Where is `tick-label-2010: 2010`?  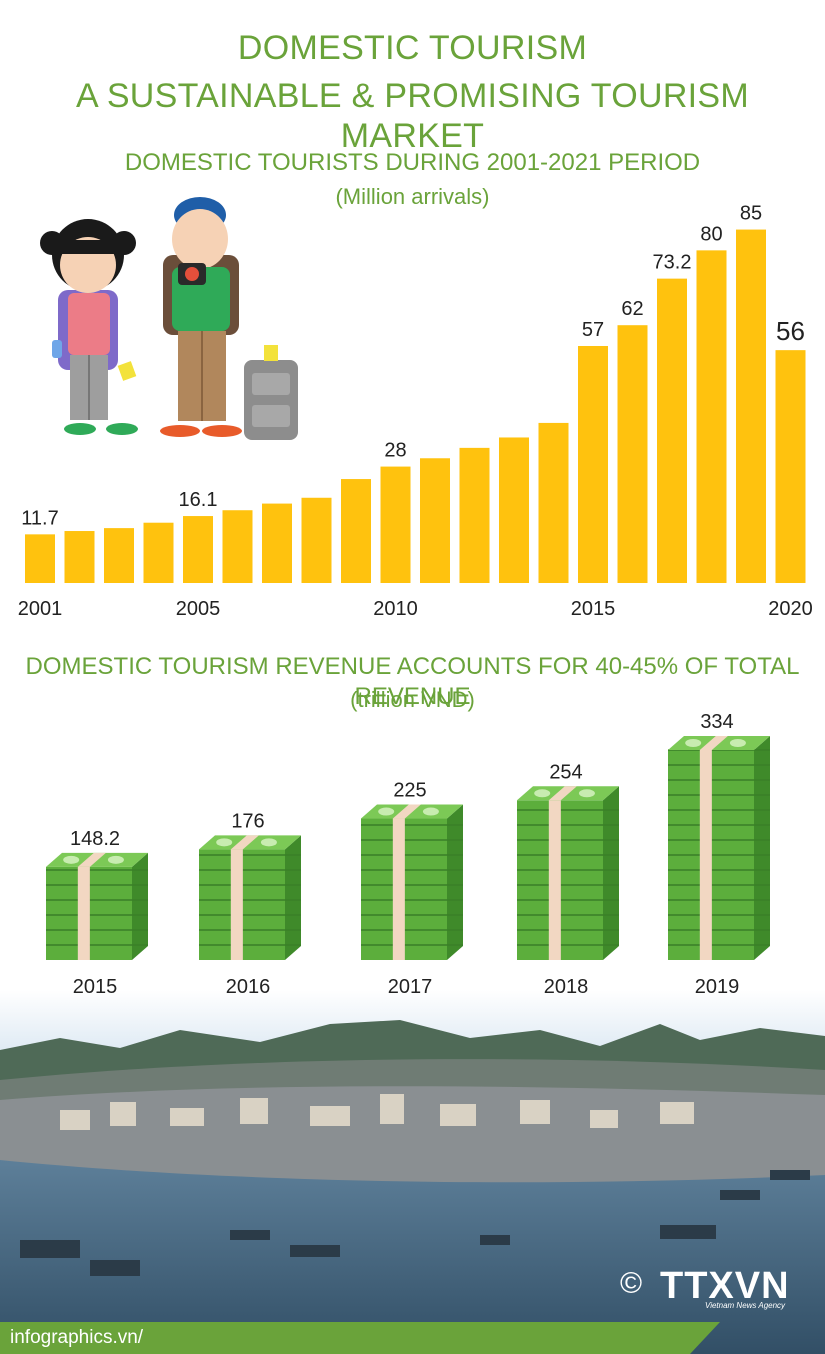 tick-label-2010: 2010 is located at coordinates (395, 609).